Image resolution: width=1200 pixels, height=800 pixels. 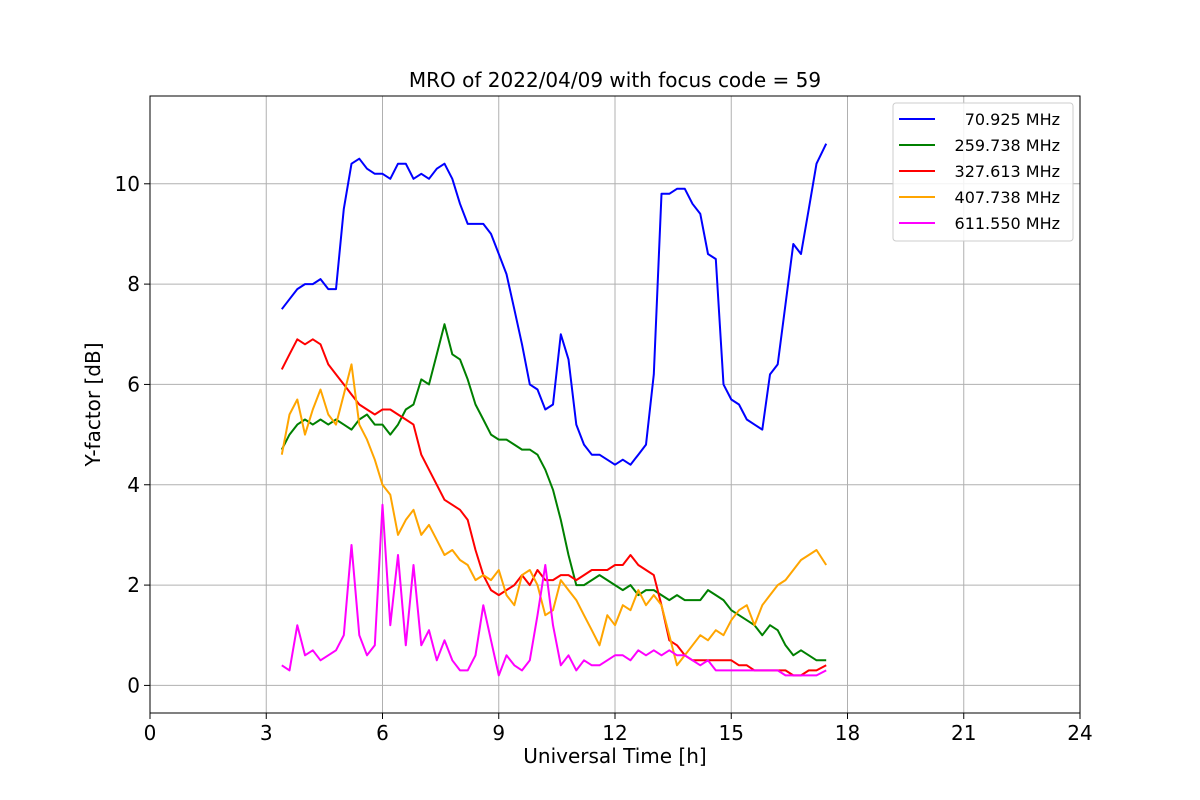 What do you see at coordinates (498, 733) in the screenshot?
I see `x-tick-label: 9` at bounding box center [498, 733].